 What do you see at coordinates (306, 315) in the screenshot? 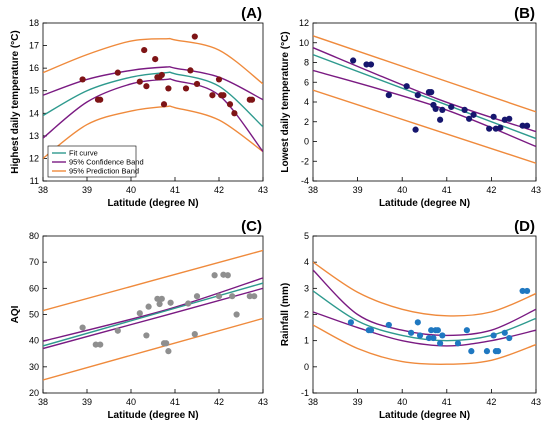
I see `panel-d-y-tick-label: 2` at bounding box center [306, 315].